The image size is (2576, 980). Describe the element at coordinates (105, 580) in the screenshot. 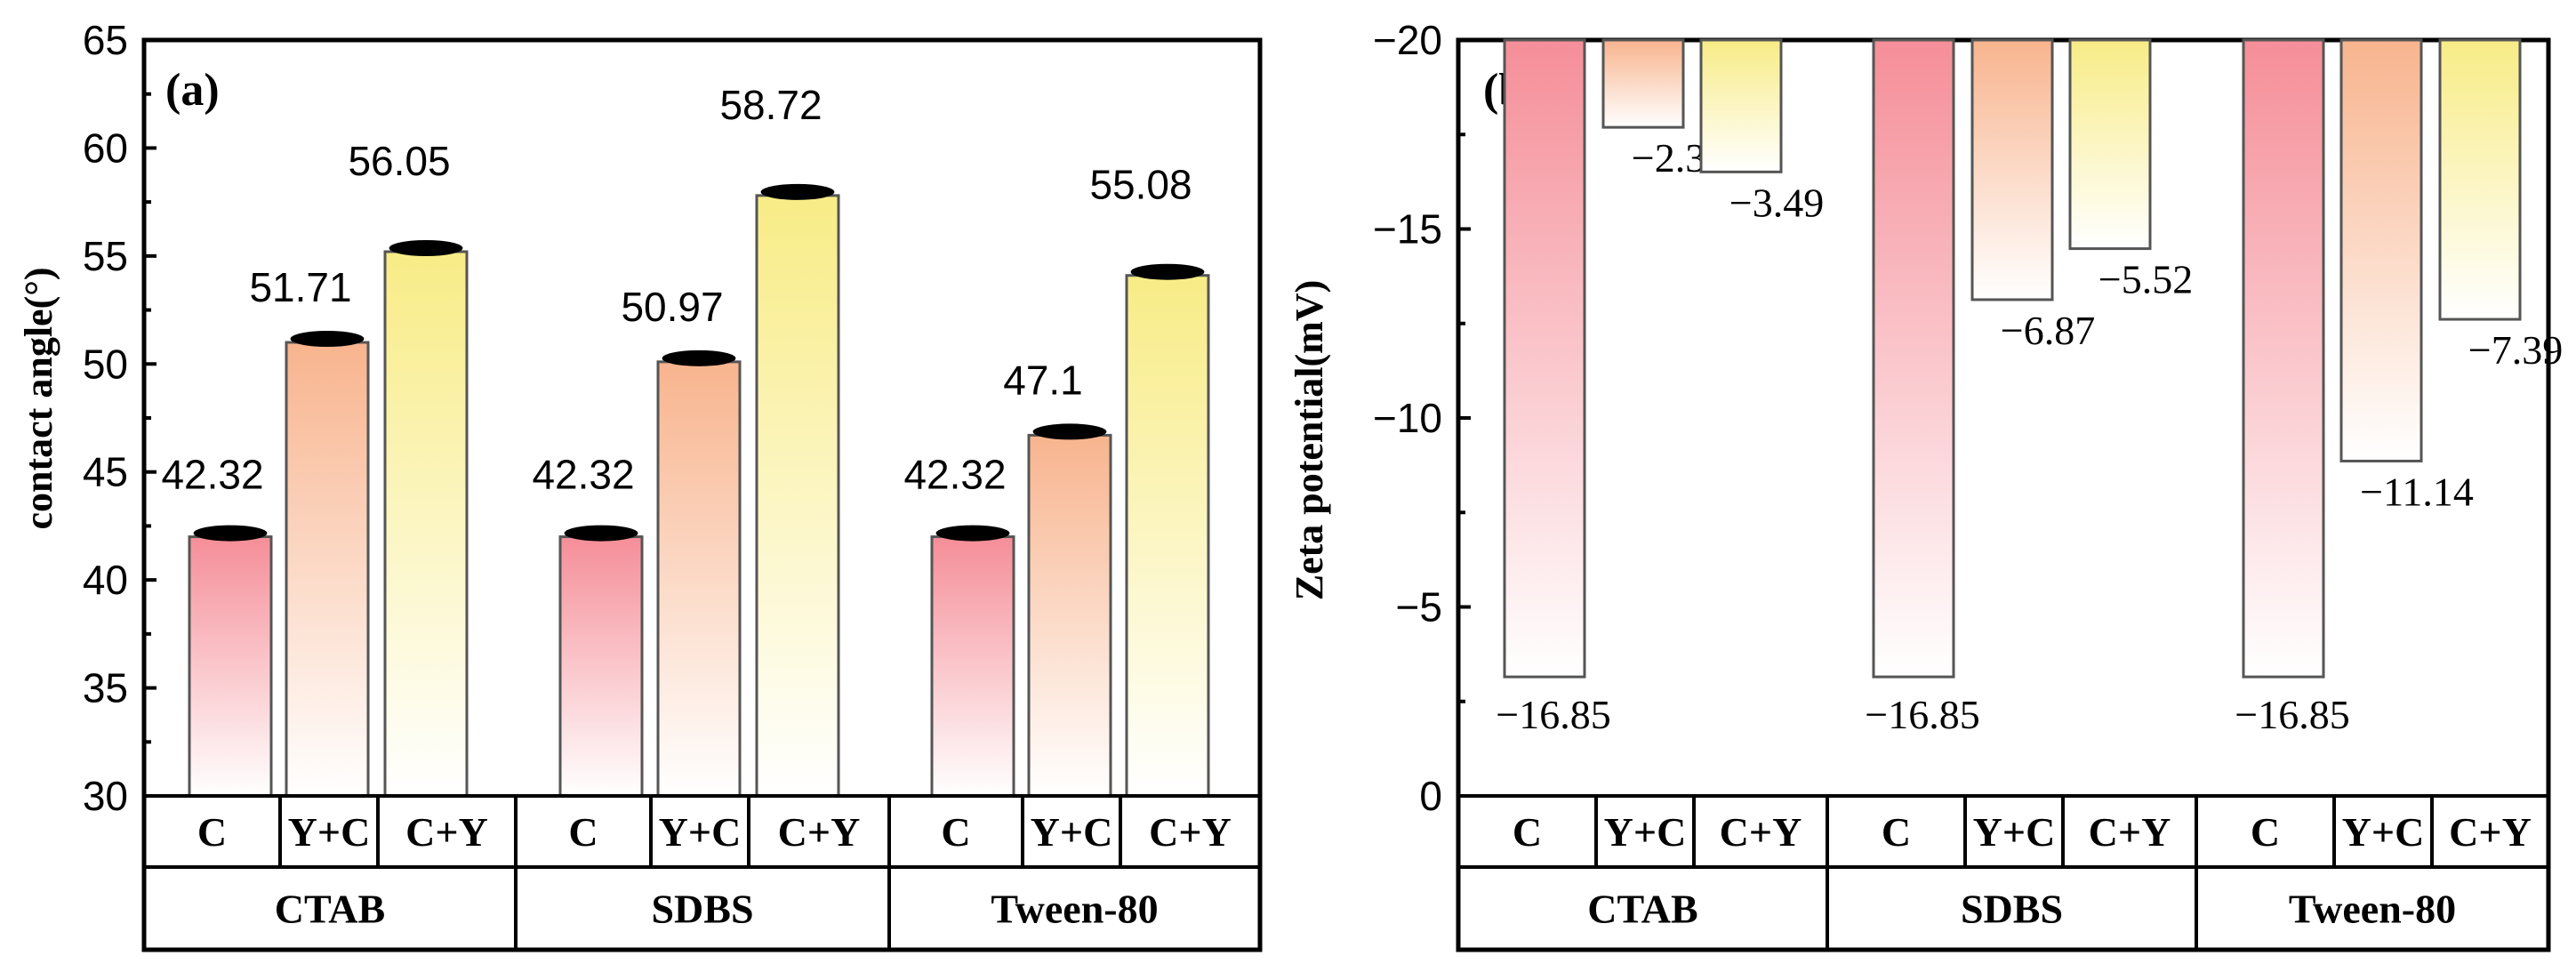

I see `y-tick-label: 40` at that location.